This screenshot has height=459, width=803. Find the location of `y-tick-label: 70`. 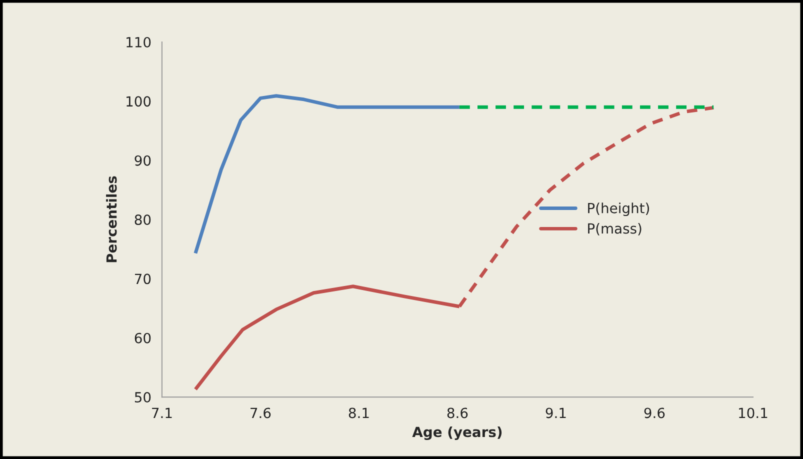

y-tick-label: 70 is located at coordinates (143, 279).